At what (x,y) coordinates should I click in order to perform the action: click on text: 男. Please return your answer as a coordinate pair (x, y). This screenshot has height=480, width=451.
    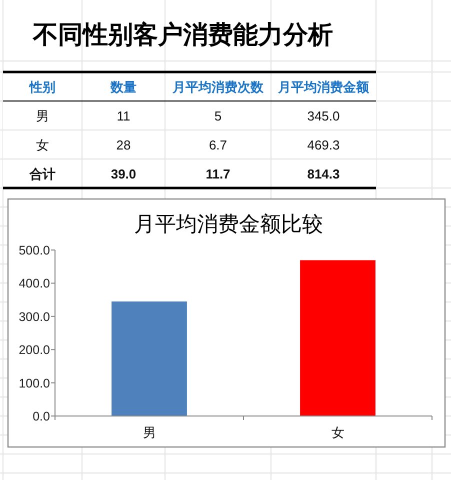
    Looking at the image, I should click on (42, 116).